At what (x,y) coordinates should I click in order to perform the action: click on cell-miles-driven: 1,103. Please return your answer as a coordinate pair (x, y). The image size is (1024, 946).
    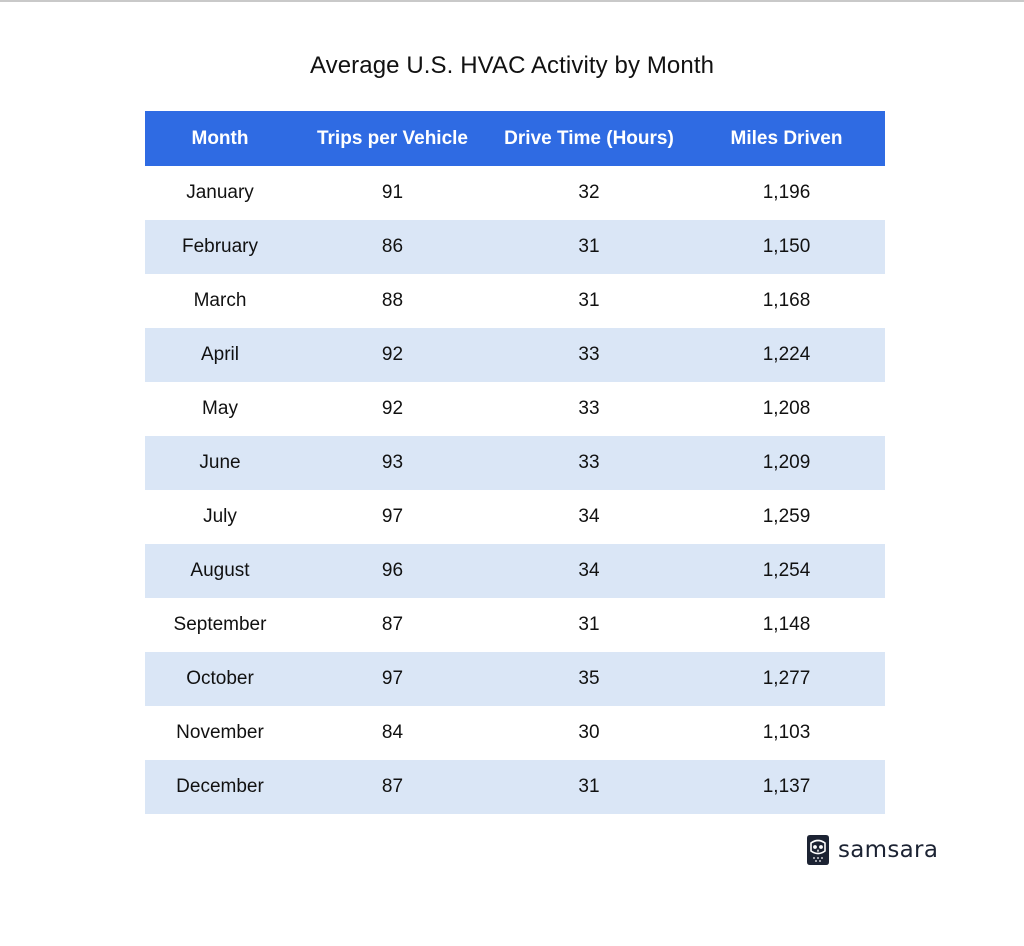
    Looking at the image, I should click on (786, 733).